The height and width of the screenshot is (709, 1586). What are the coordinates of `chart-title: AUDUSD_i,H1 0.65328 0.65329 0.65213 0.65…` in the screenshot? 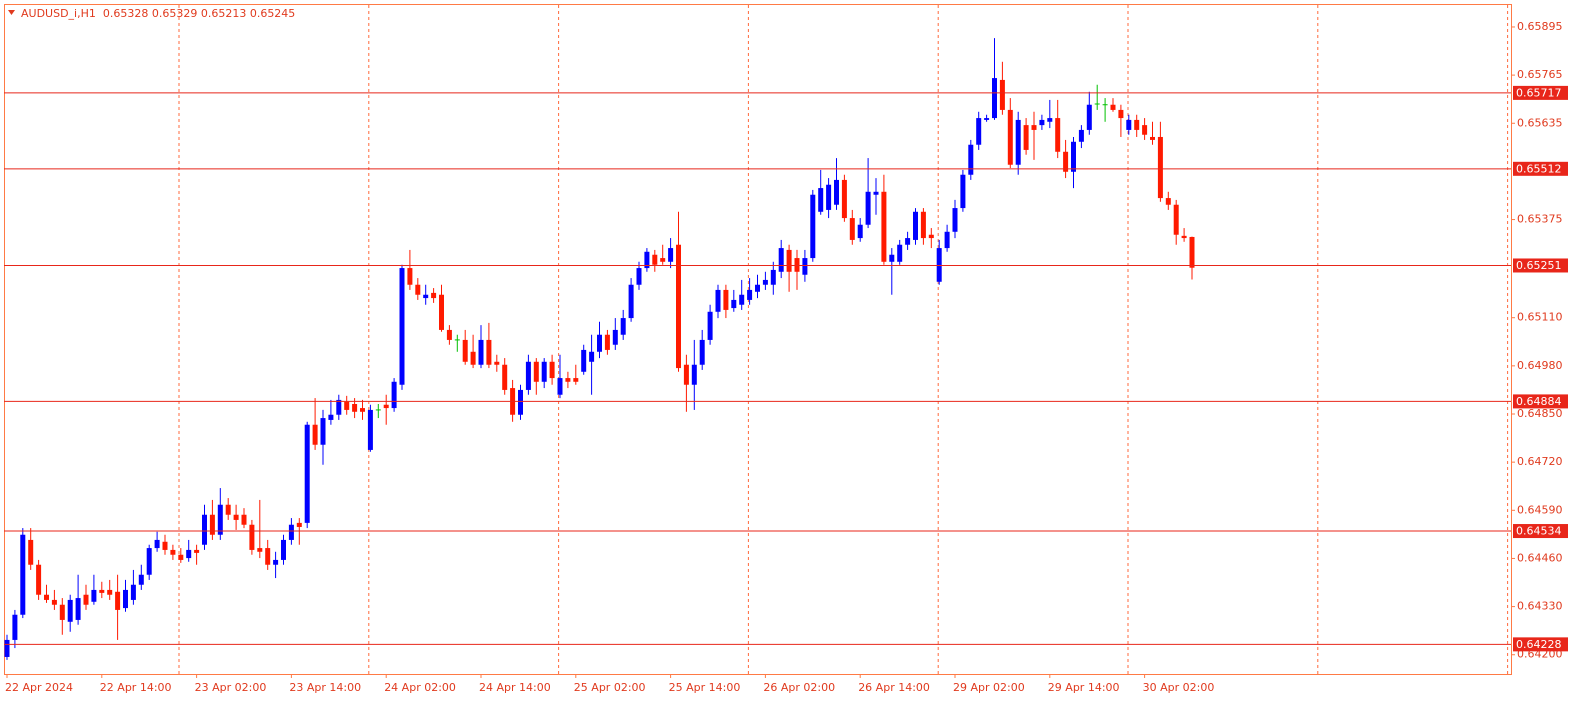 It's located at (158, 13).